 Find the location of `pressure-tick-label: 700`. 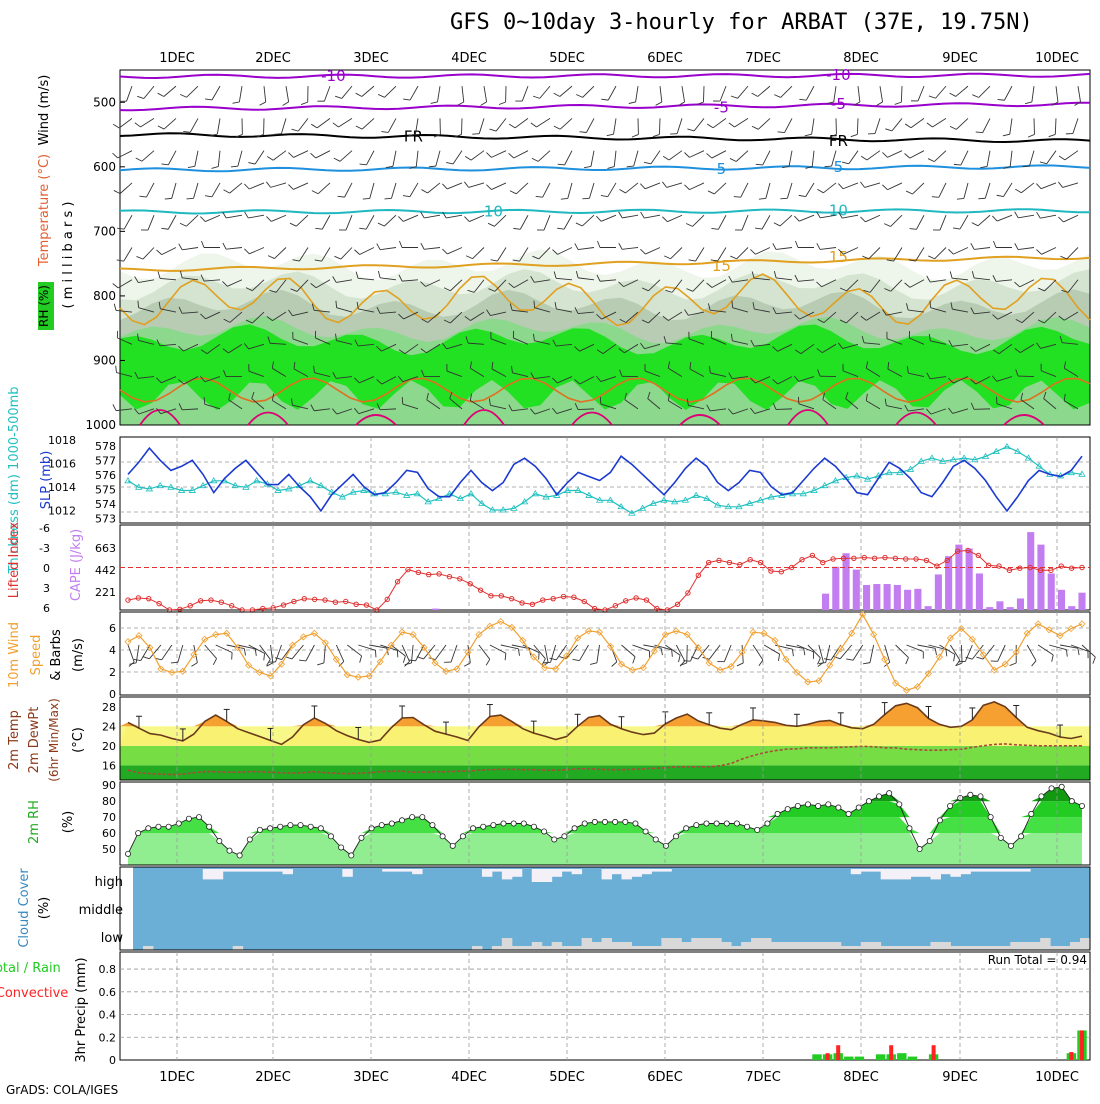

pressure-tick-label: 700 is located at coordinates (104, 231).